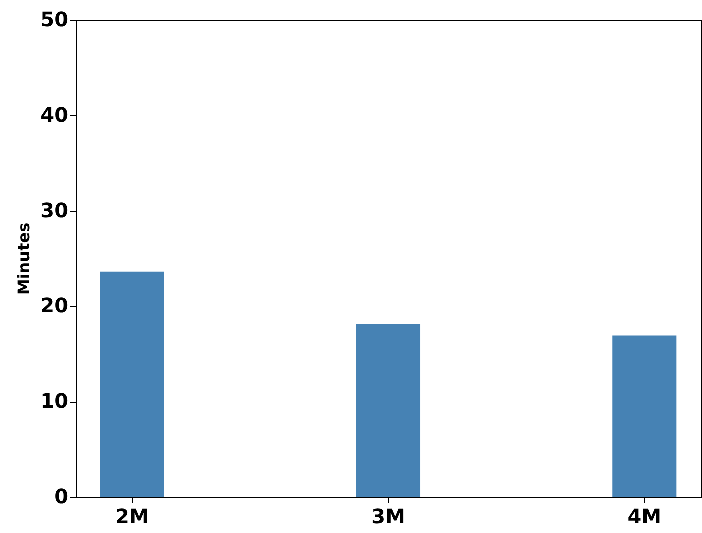 This screenshot has height=533, width=702. What do you see at coordinates (54, 401) in the screenshot?
I see `y-tick-label: 10` at bounding box center [54, 401].